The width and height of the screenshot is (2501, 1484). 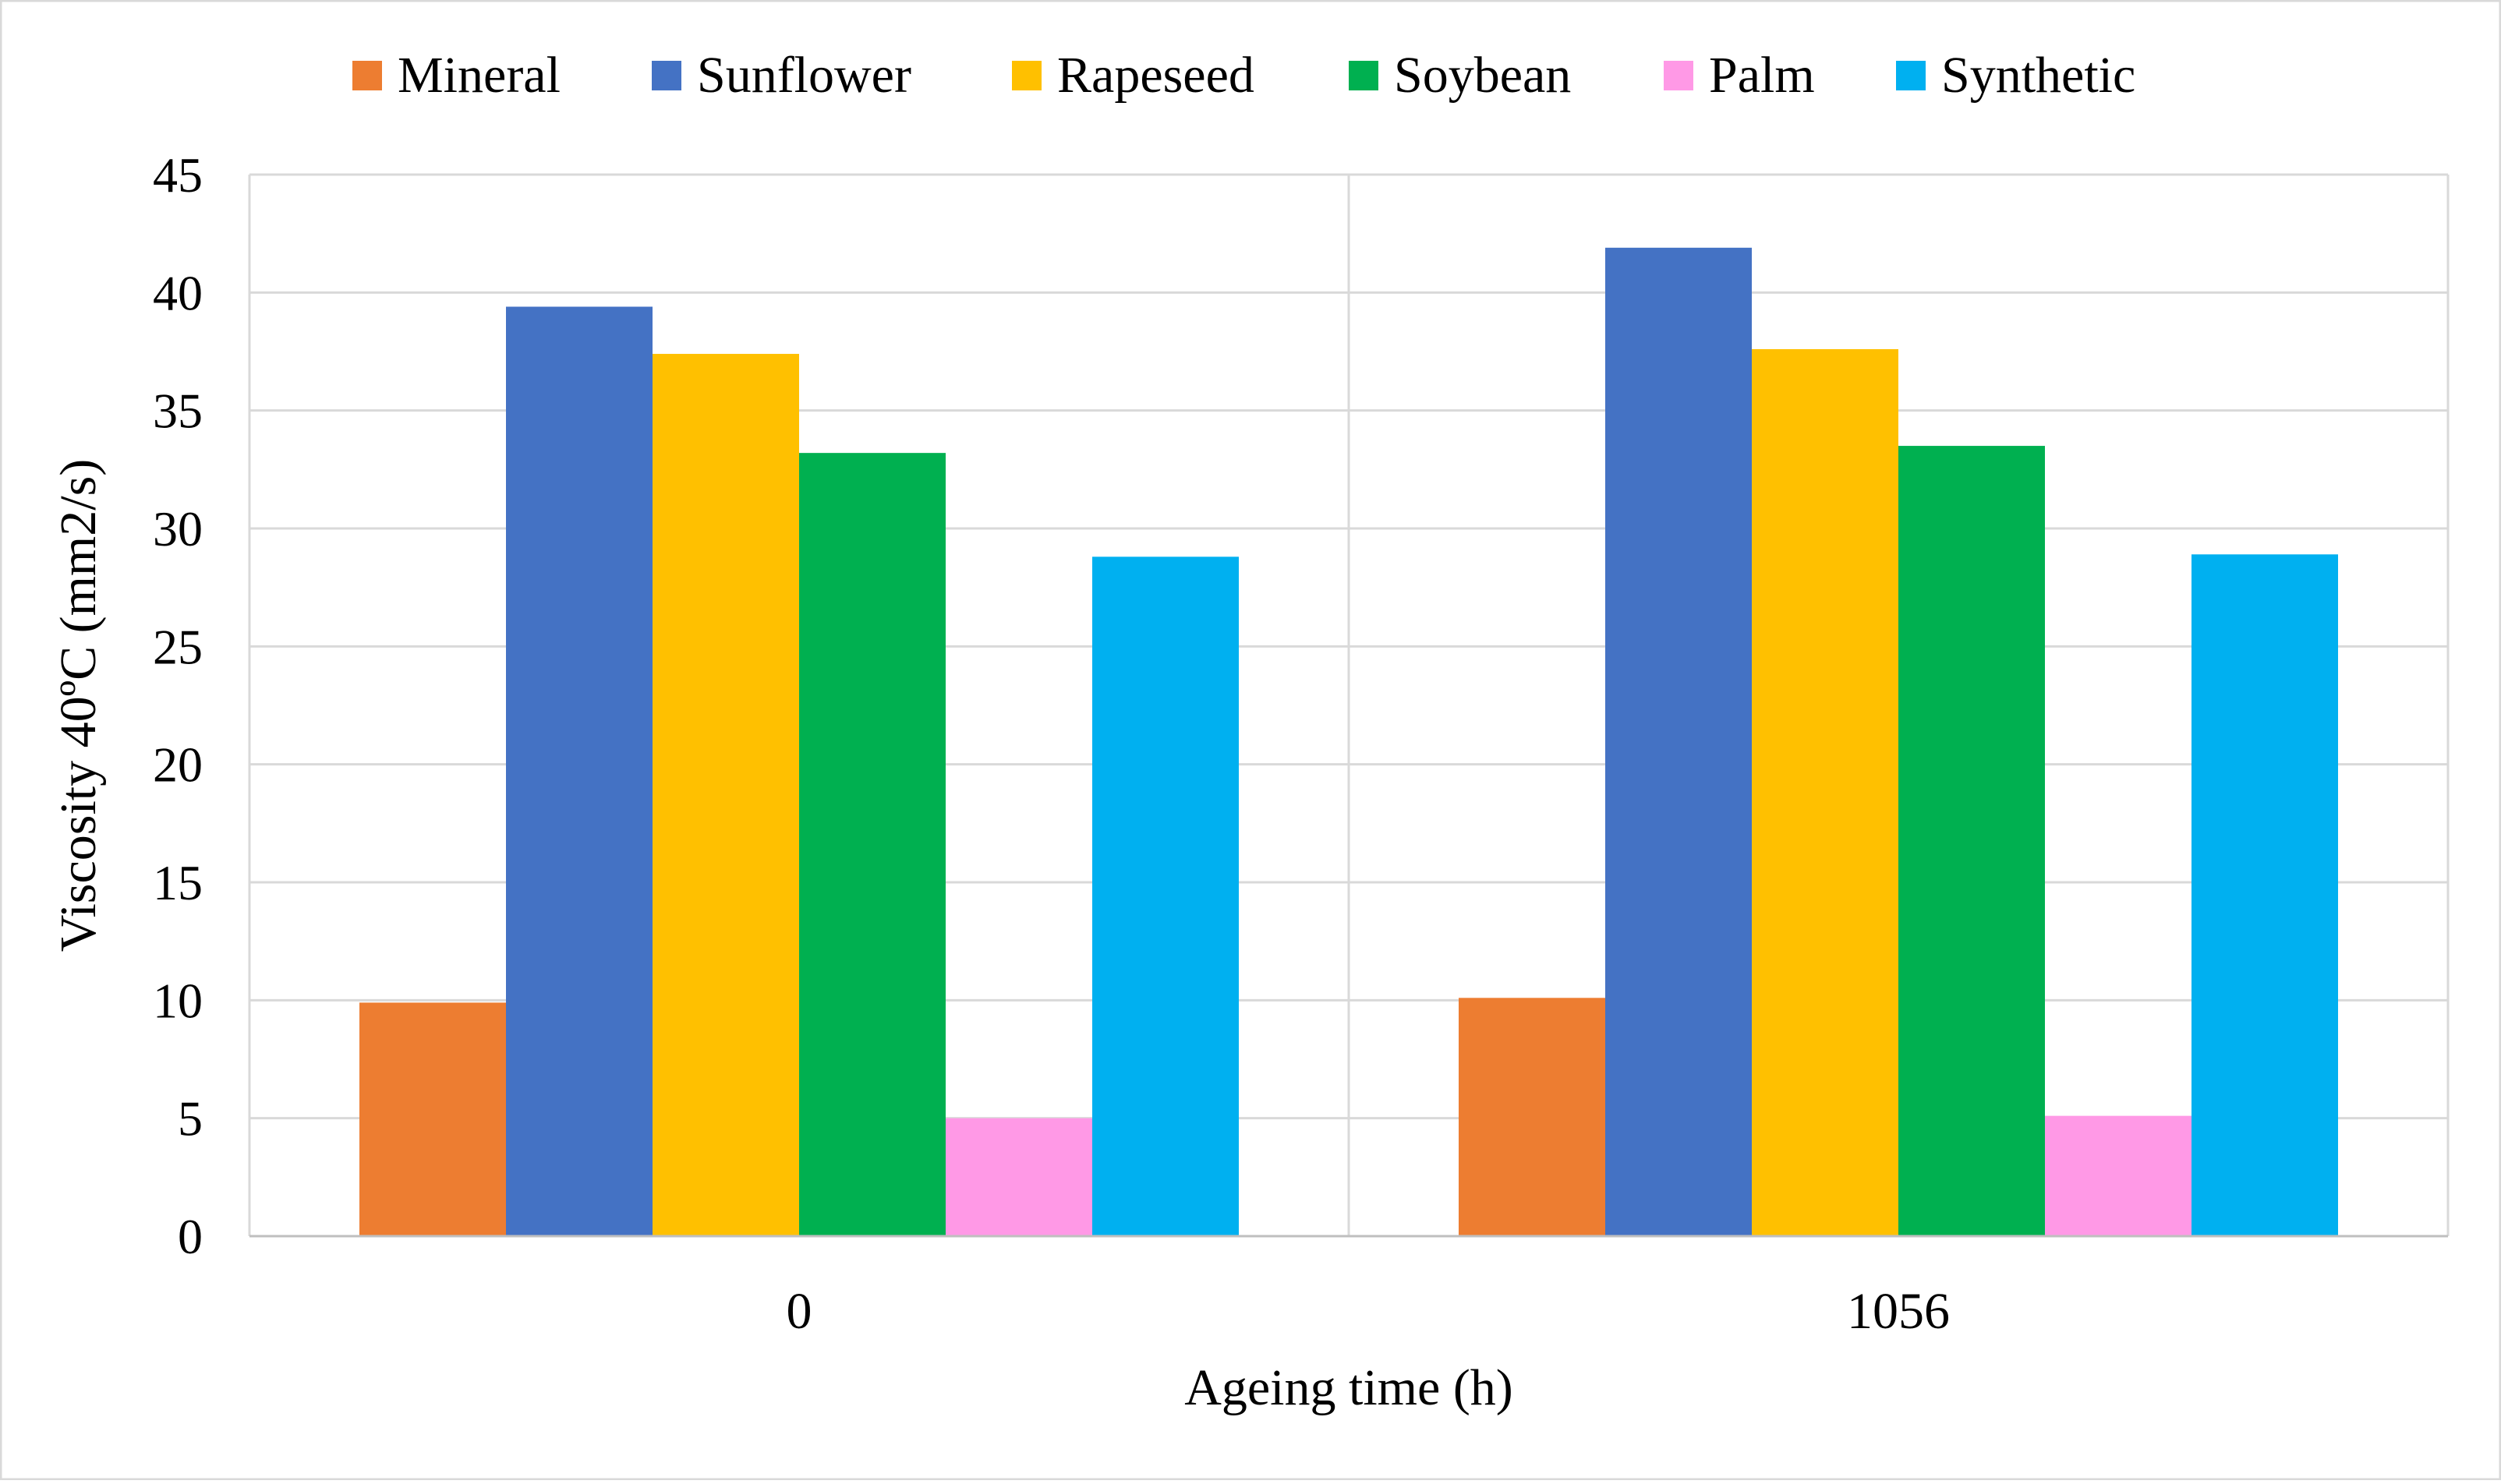 I want to click on y-tick-label: 25, so click(x=178, y=646).